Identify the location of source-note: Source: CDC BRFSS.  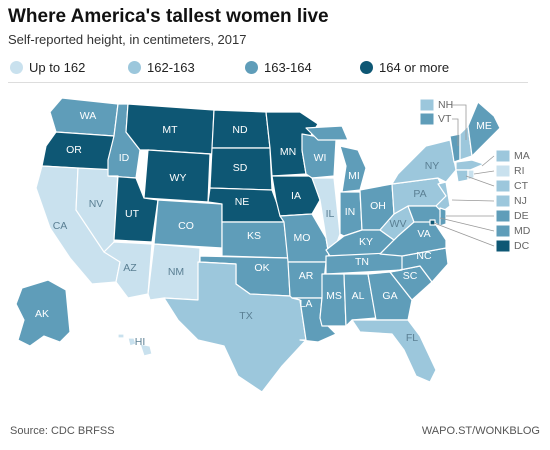
(62, 431).